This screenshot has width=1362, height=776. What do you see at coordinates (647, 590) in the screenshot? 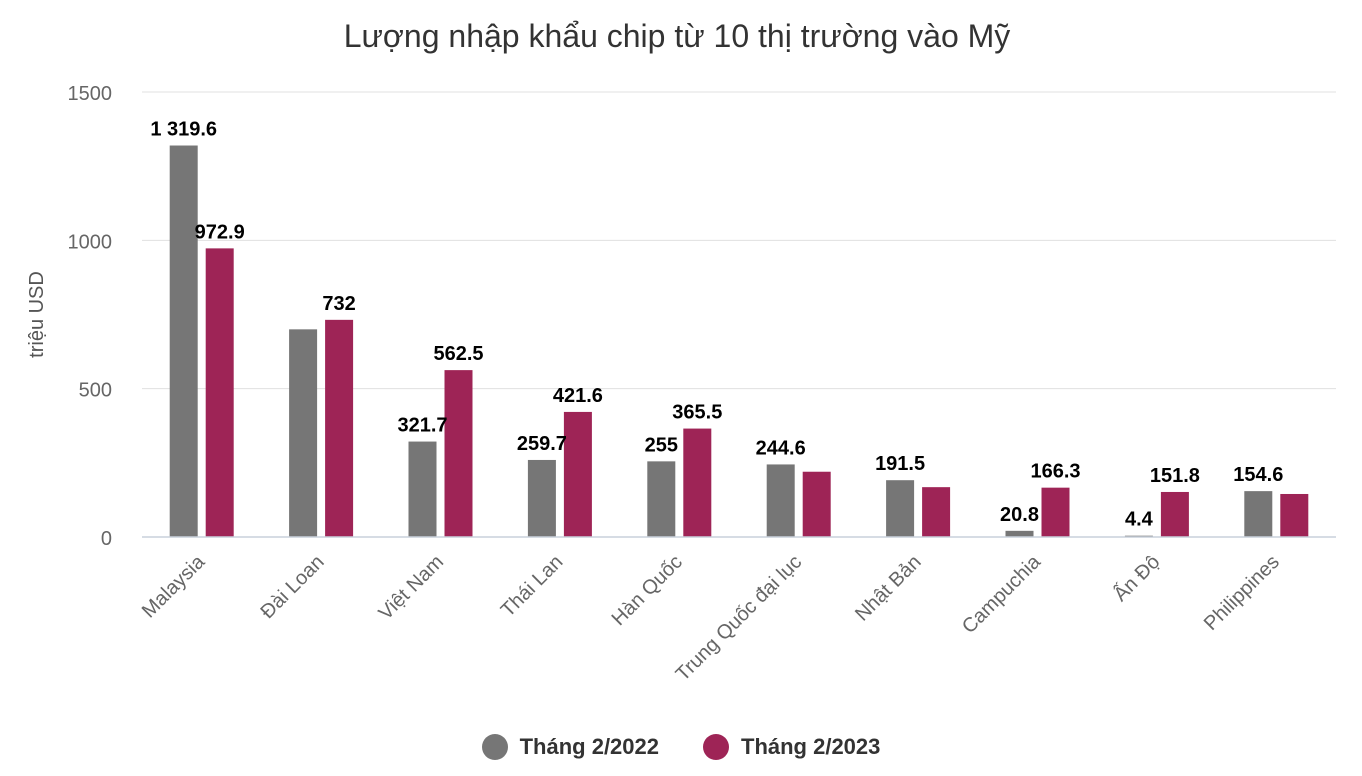
I see `x-tick-label: Hàn Quốc` at bounding box center [647, 590].